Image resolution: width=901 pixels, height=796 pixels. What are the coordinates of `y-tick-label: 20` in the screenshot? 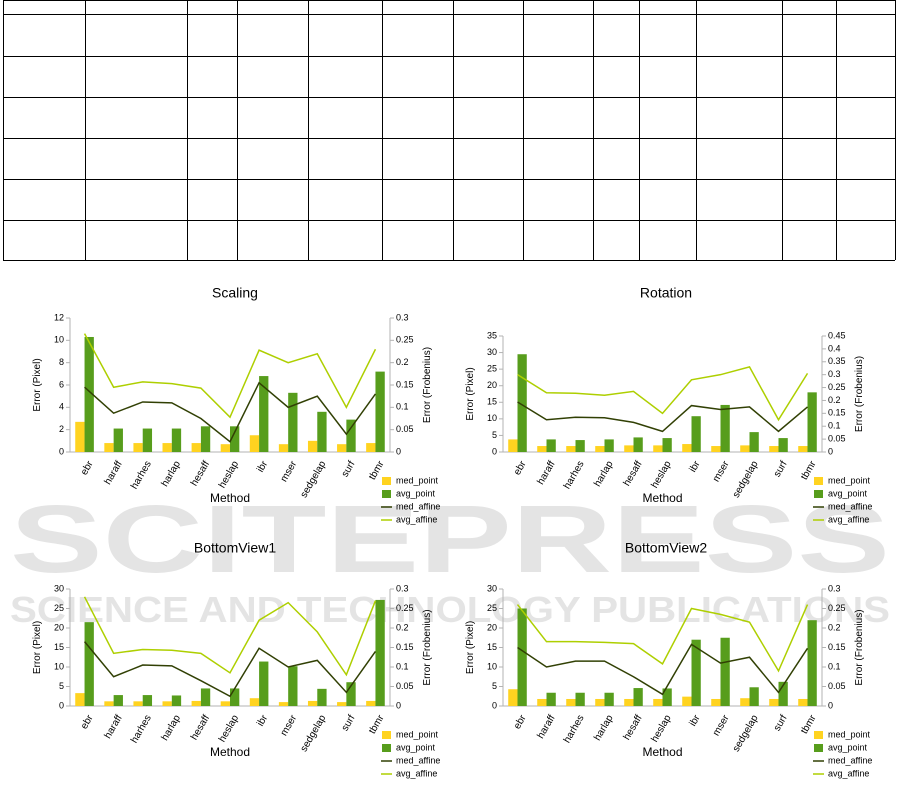 It's located at (59, 627).